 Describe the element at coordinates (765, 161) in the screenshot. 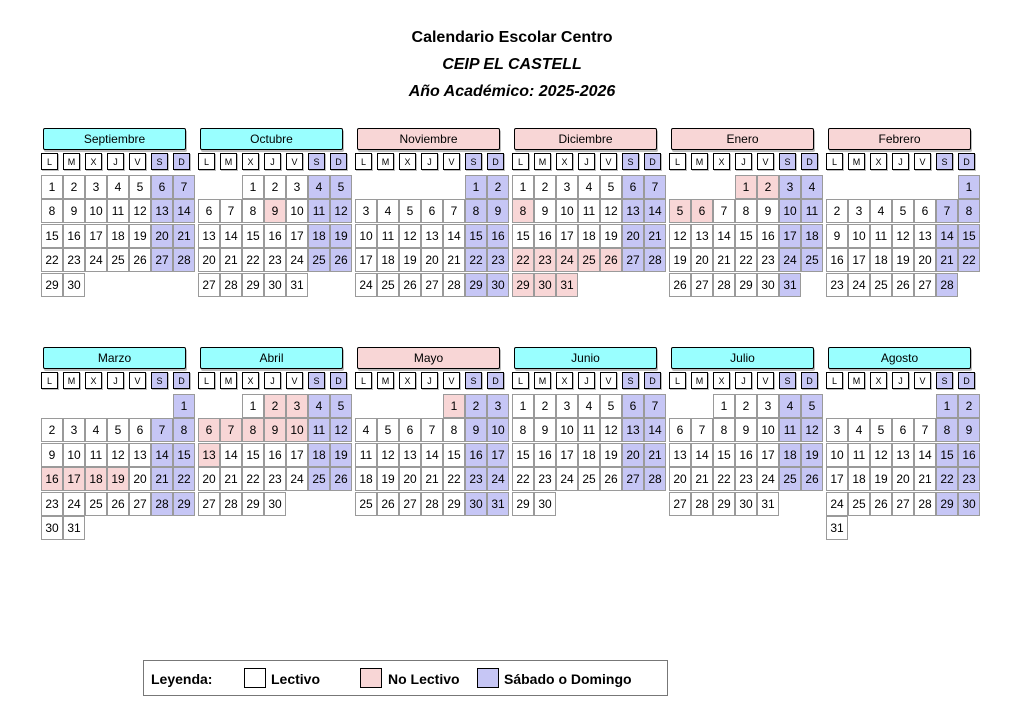

I see `weekday-header: V` at that location.